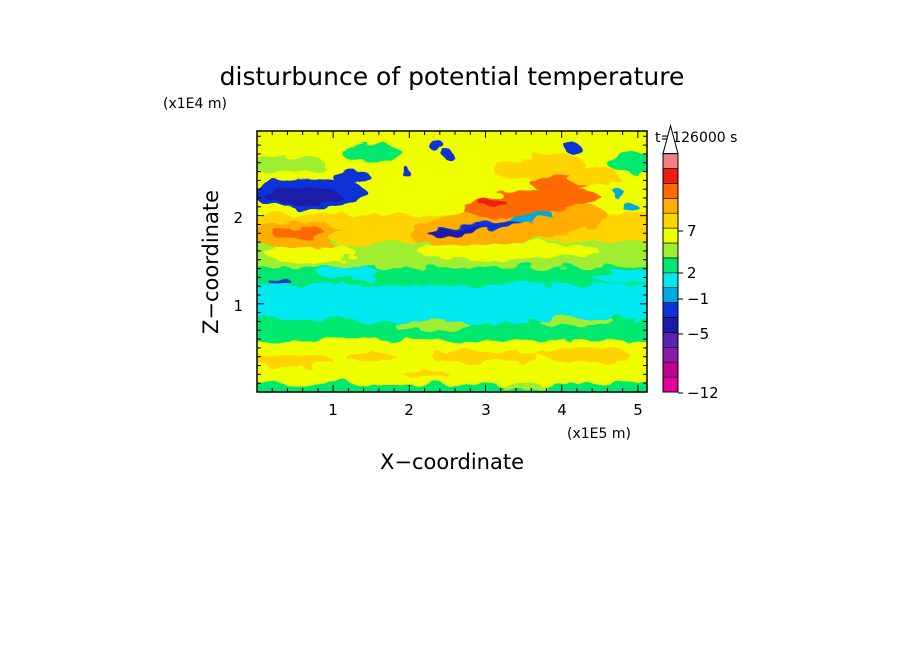 This screenshot has height=658, width=904. I want to click on chart-title: disturbunce of potential temperature, so click(452, 76).